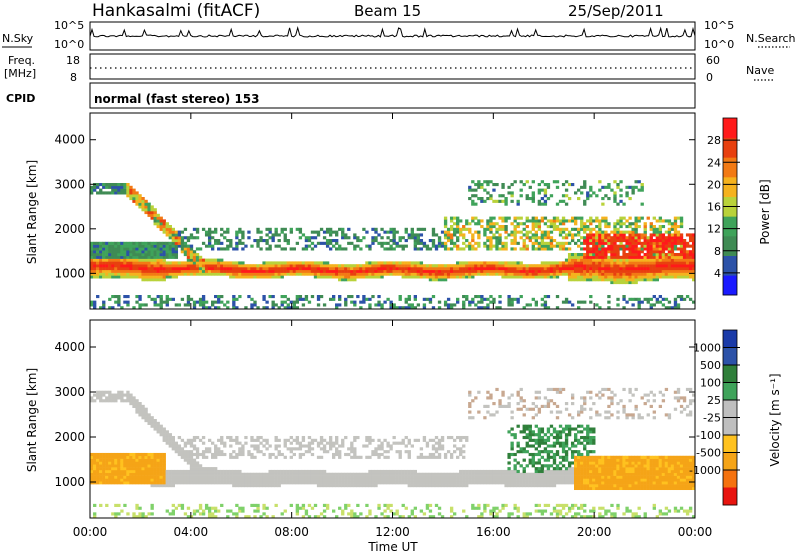 This screenshot has width=800, height=554. I want to click on y-tick-label: 1000, so click(69, 273).